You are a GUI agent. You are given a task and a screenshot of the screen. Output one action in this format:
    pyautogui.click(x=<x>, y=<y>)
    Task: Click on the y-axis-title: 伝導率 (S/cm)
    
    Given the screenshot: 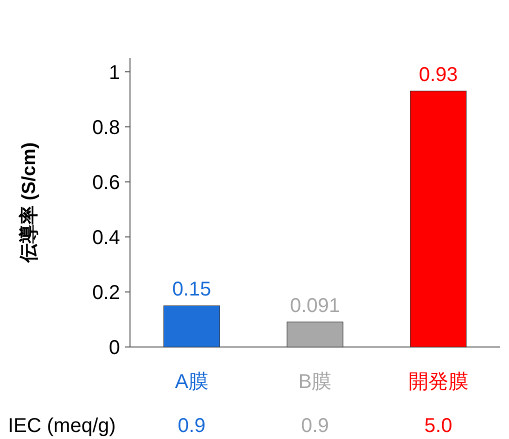 What is the action you would take?
    pyautogui.click(x=29, y=203)
    